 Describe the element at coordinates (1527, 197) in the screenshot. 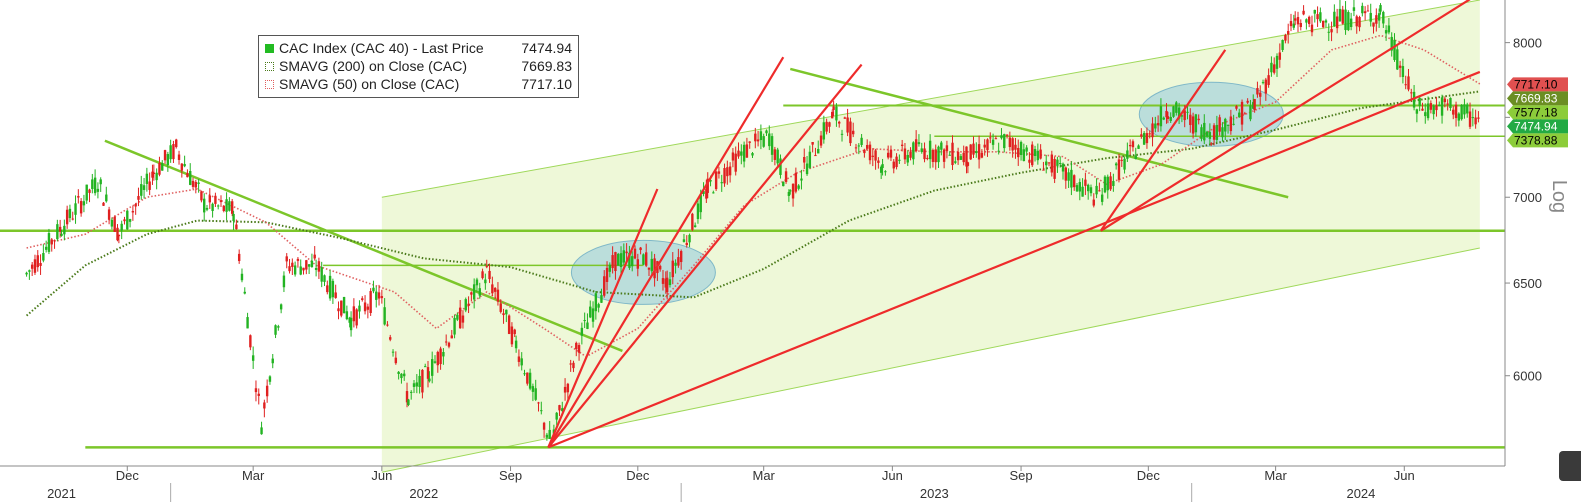

I see `y-tick-label-2: 7000` at that location.